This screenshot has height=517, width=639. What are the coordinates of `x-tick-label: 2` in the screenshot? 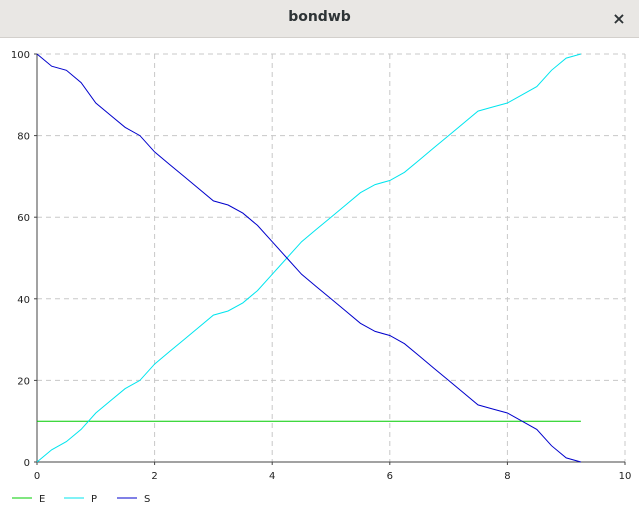 It's located at (154, 476).